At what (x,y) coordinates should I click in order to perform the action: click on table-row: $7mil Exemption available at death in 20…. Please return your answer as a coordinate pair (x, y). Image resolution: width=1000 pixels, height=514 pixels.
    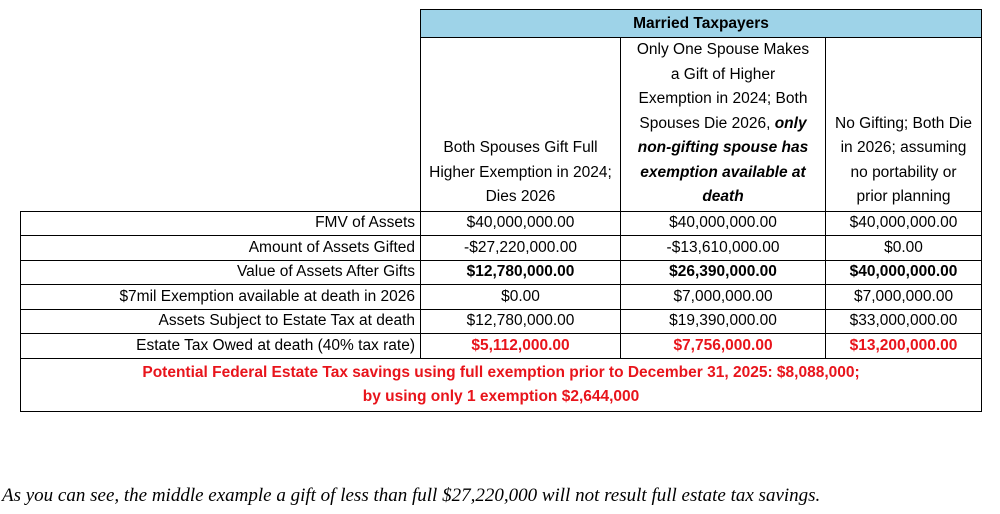
    Looking at the image, I should click on (501, 297).